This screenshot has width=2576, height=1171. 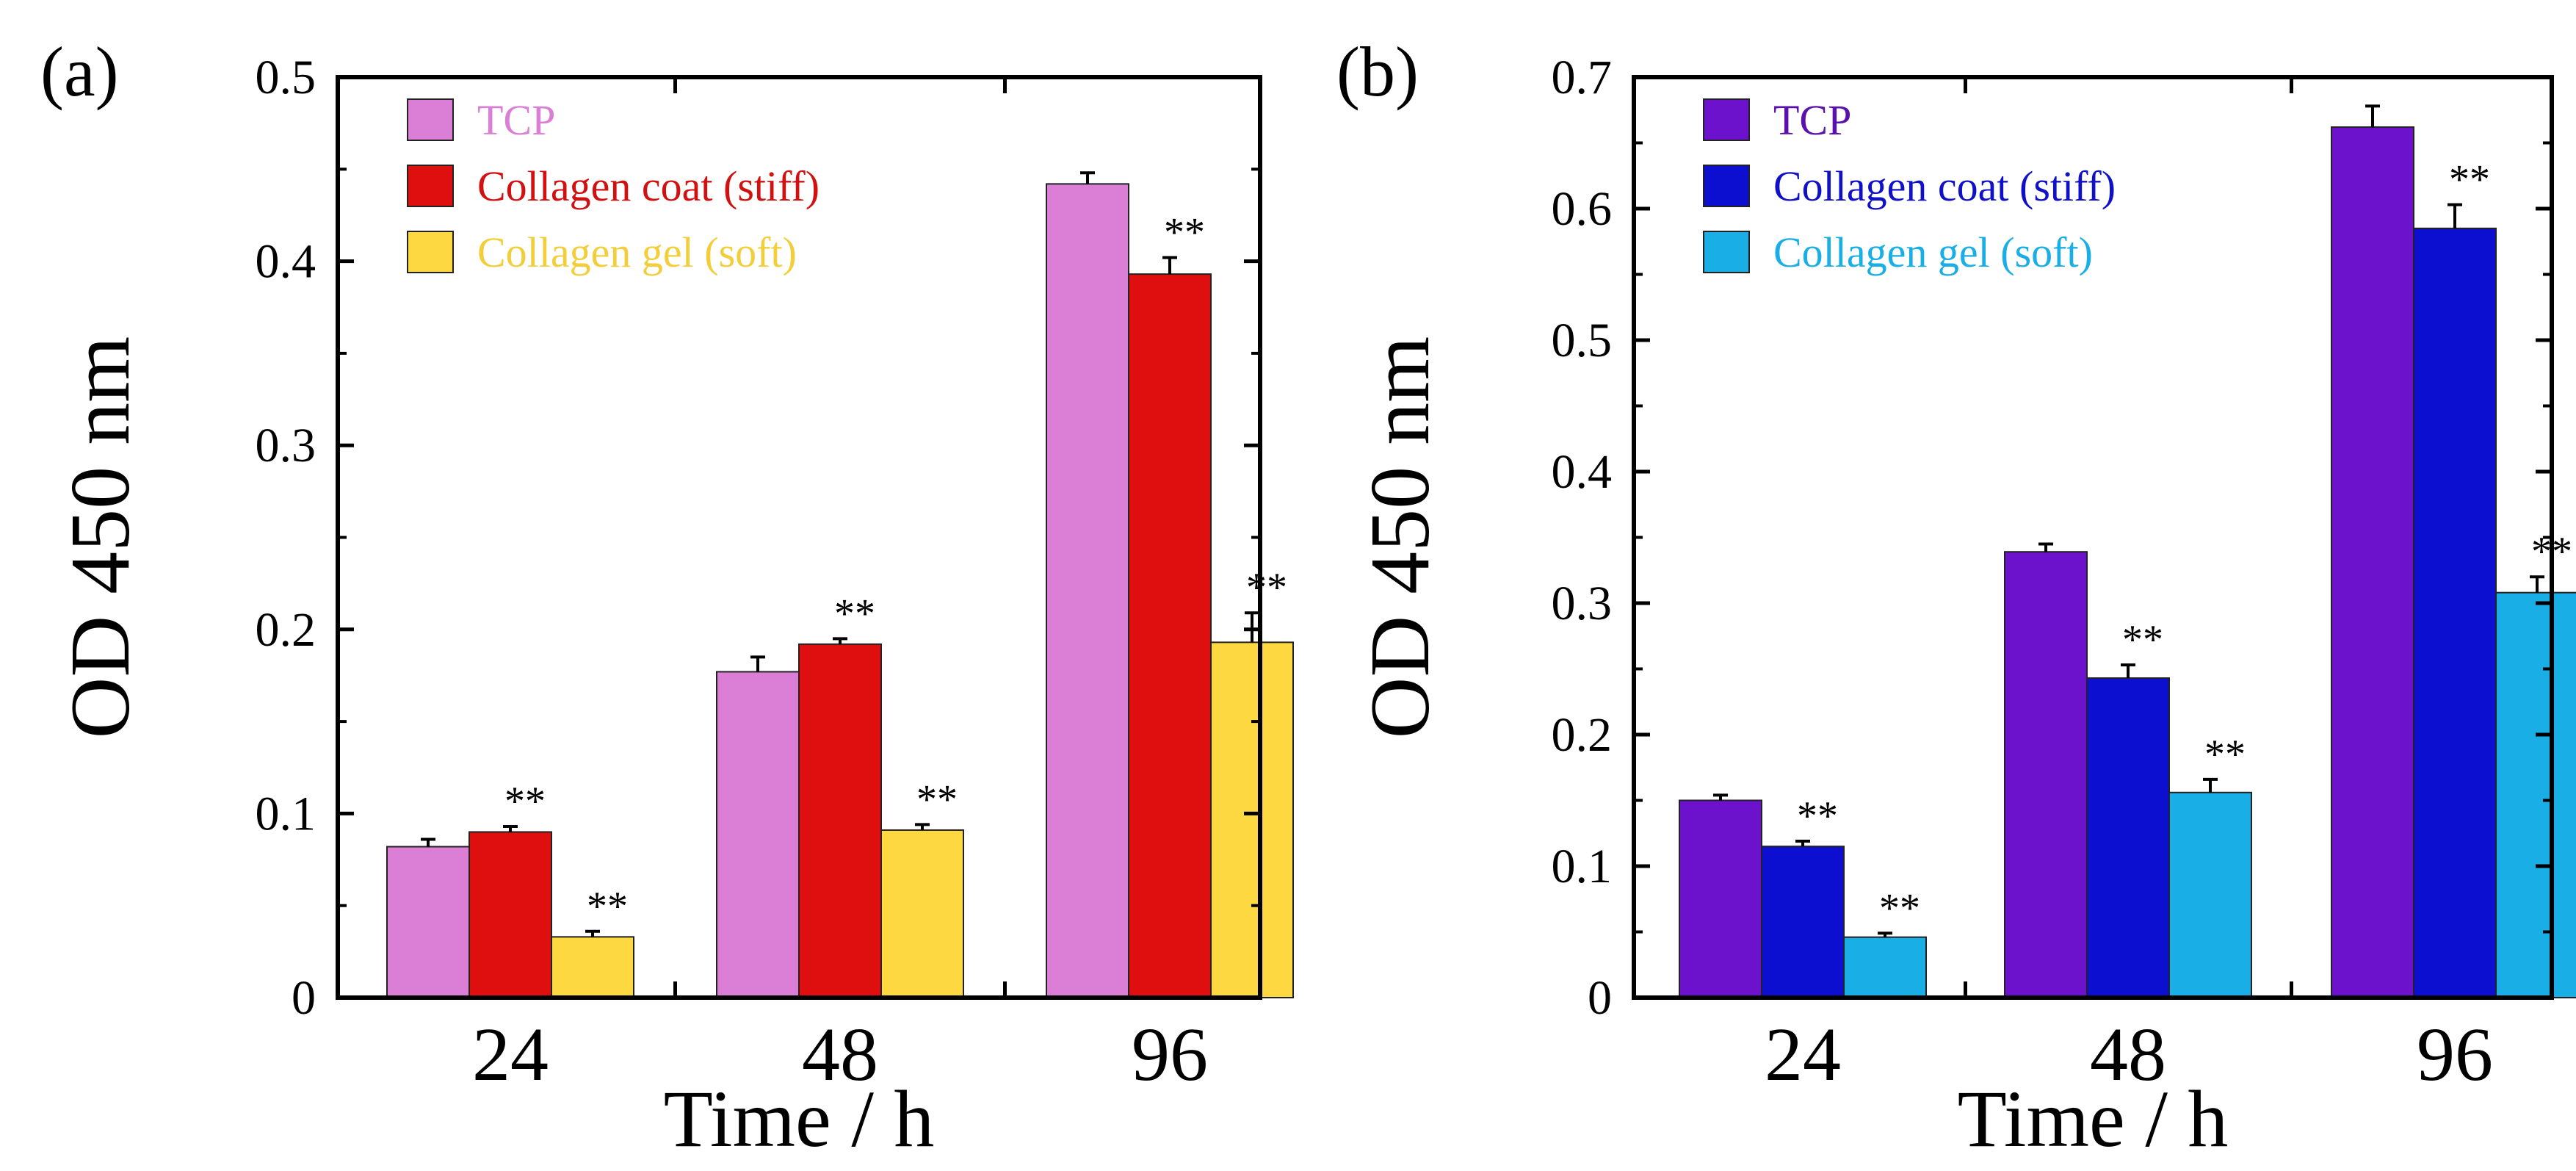 I want to click on panel-label: (a), so click(x=79, y=71).